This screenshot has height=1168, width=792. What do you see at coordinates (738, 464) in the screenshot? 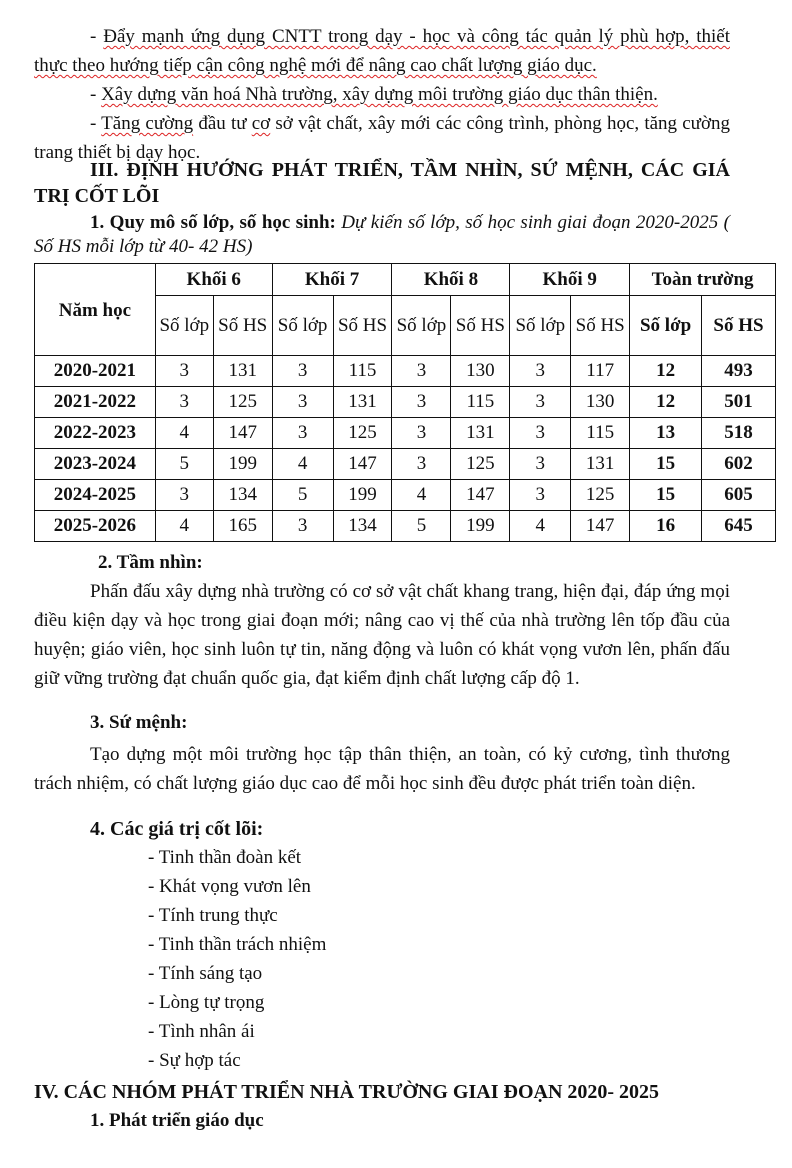
I see `value-cell: 602` at bounding box center [738, 464].